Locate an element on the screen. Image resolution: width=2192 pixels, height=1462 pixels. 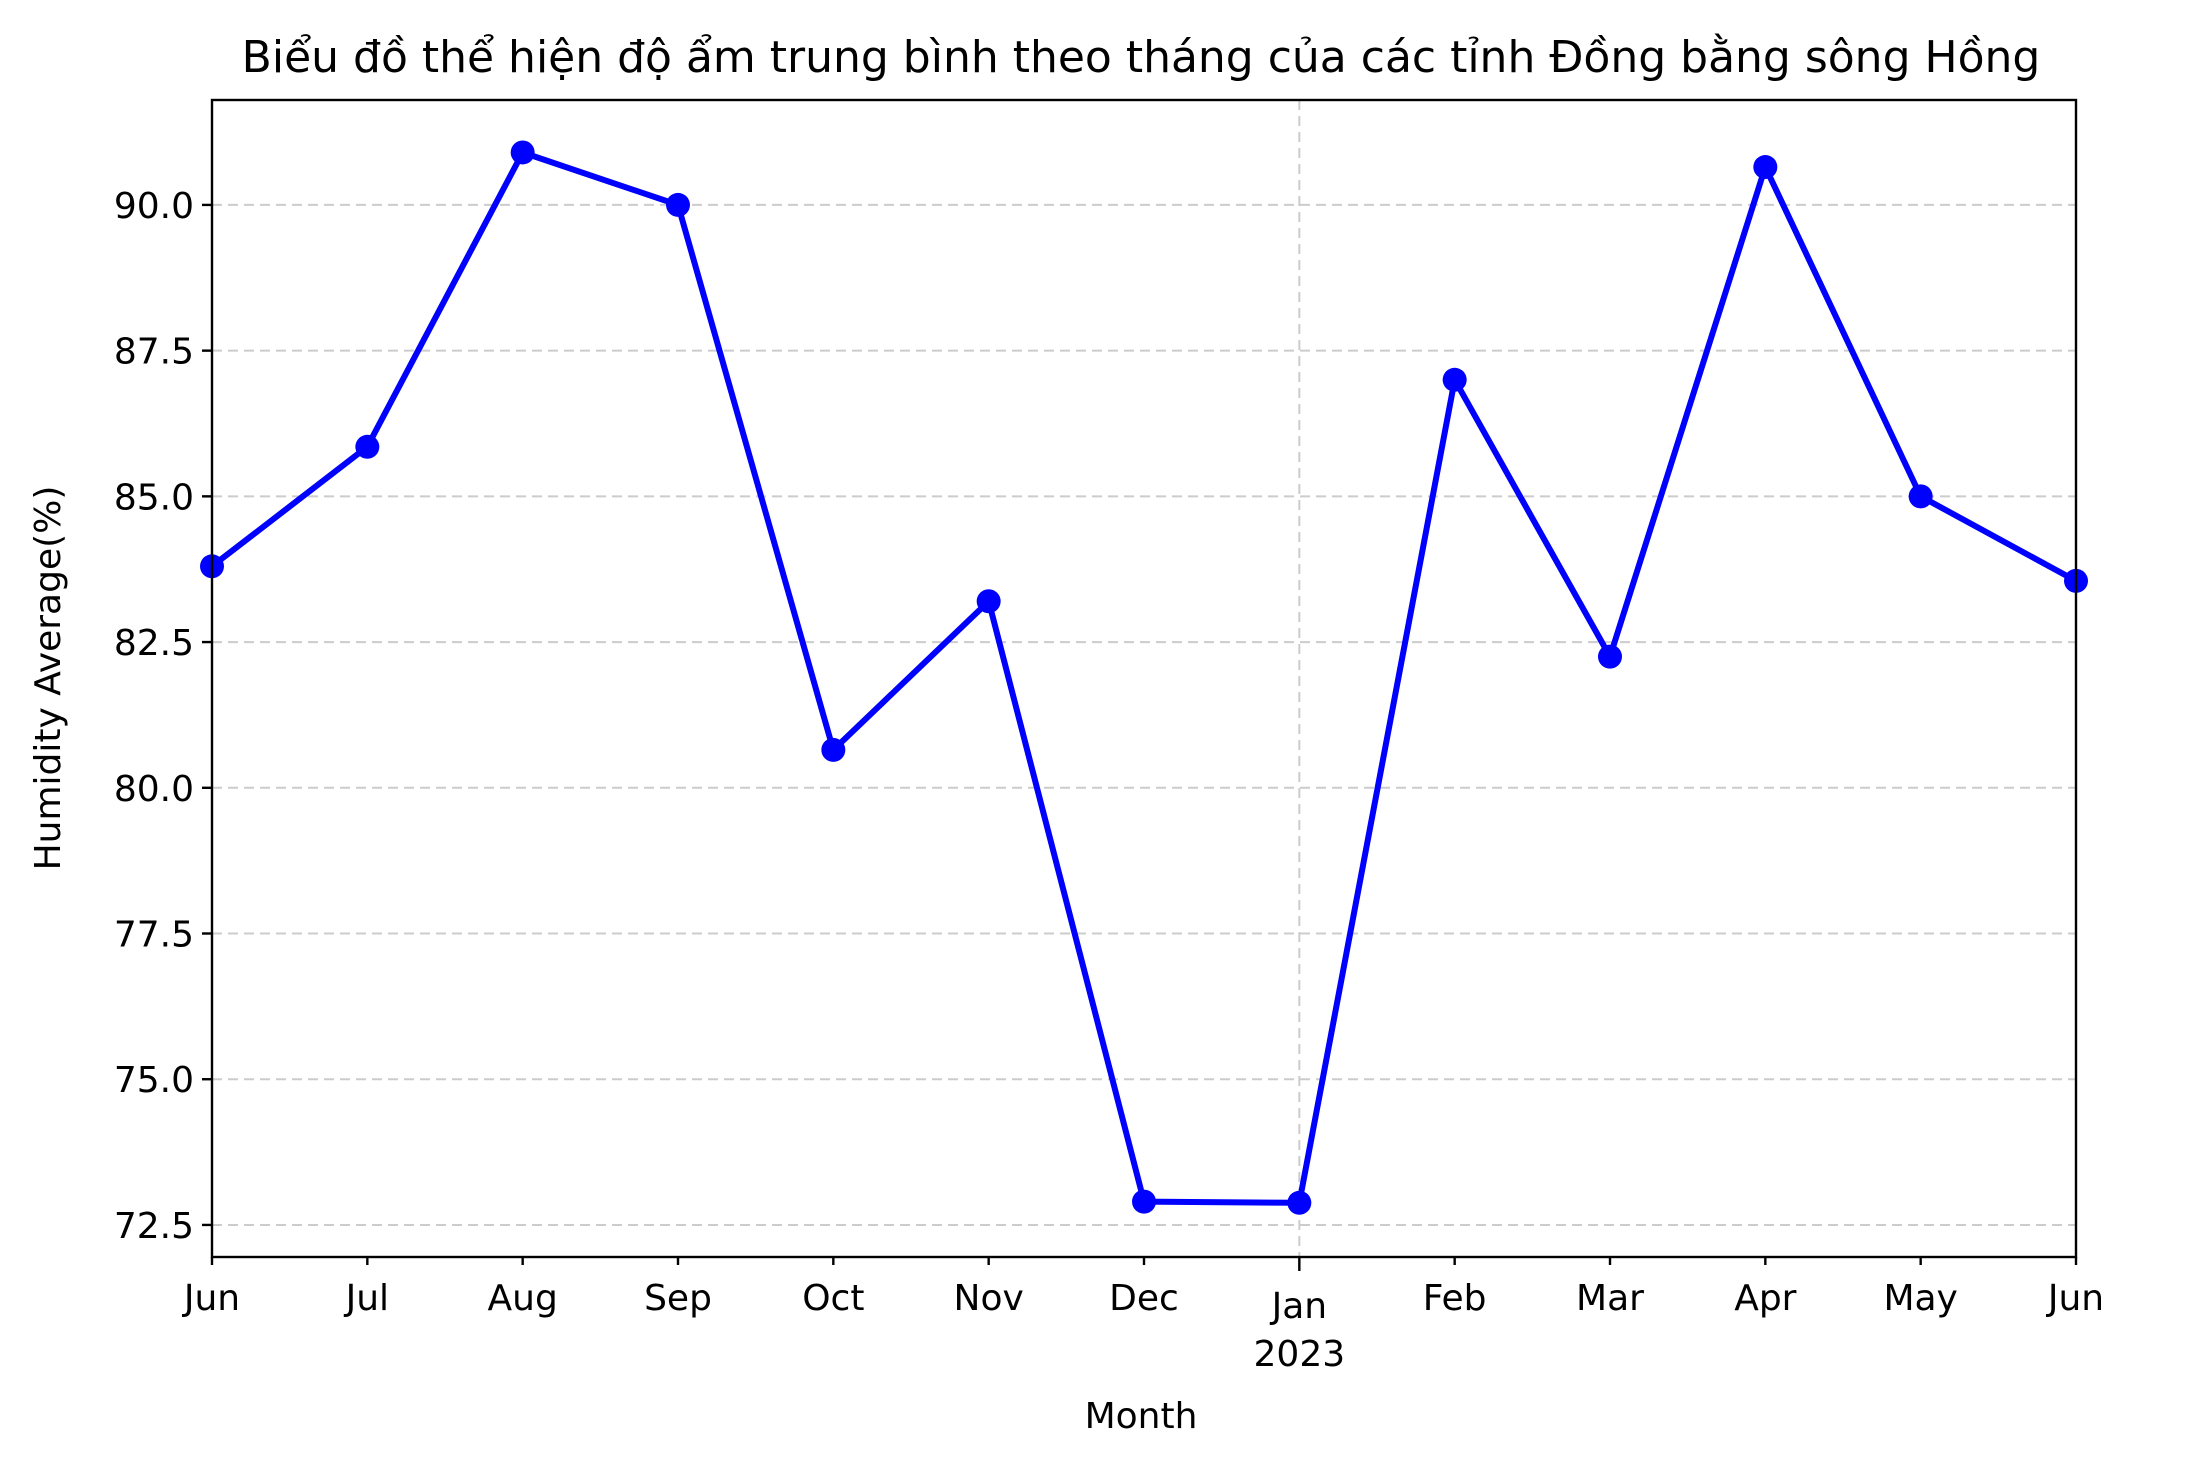
y-tick-label: 87.5 is located at coordinates (154, 352).